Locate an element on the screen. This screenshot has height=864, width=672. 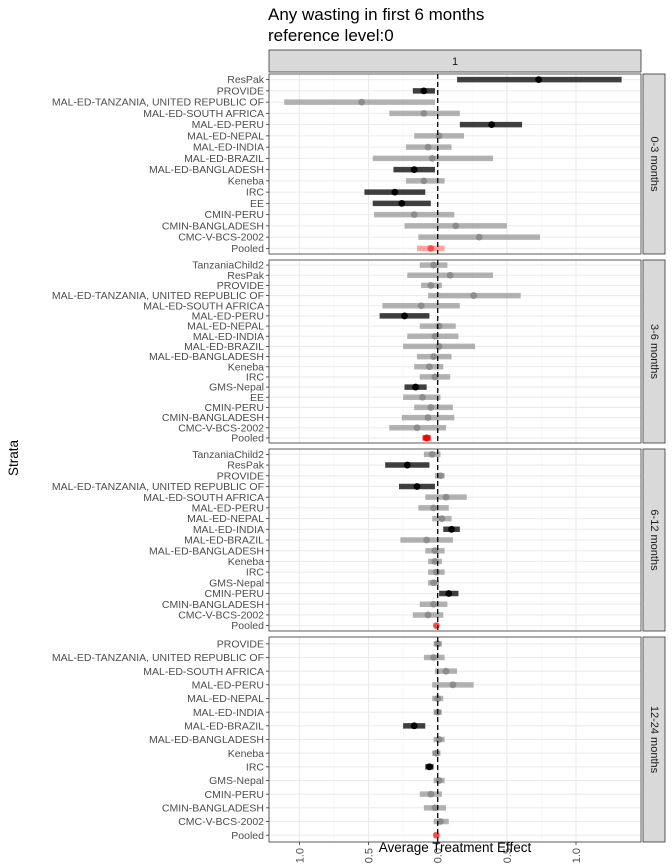
x-axis-title: Average Treatment Effect is located at coordinates (455, 847).